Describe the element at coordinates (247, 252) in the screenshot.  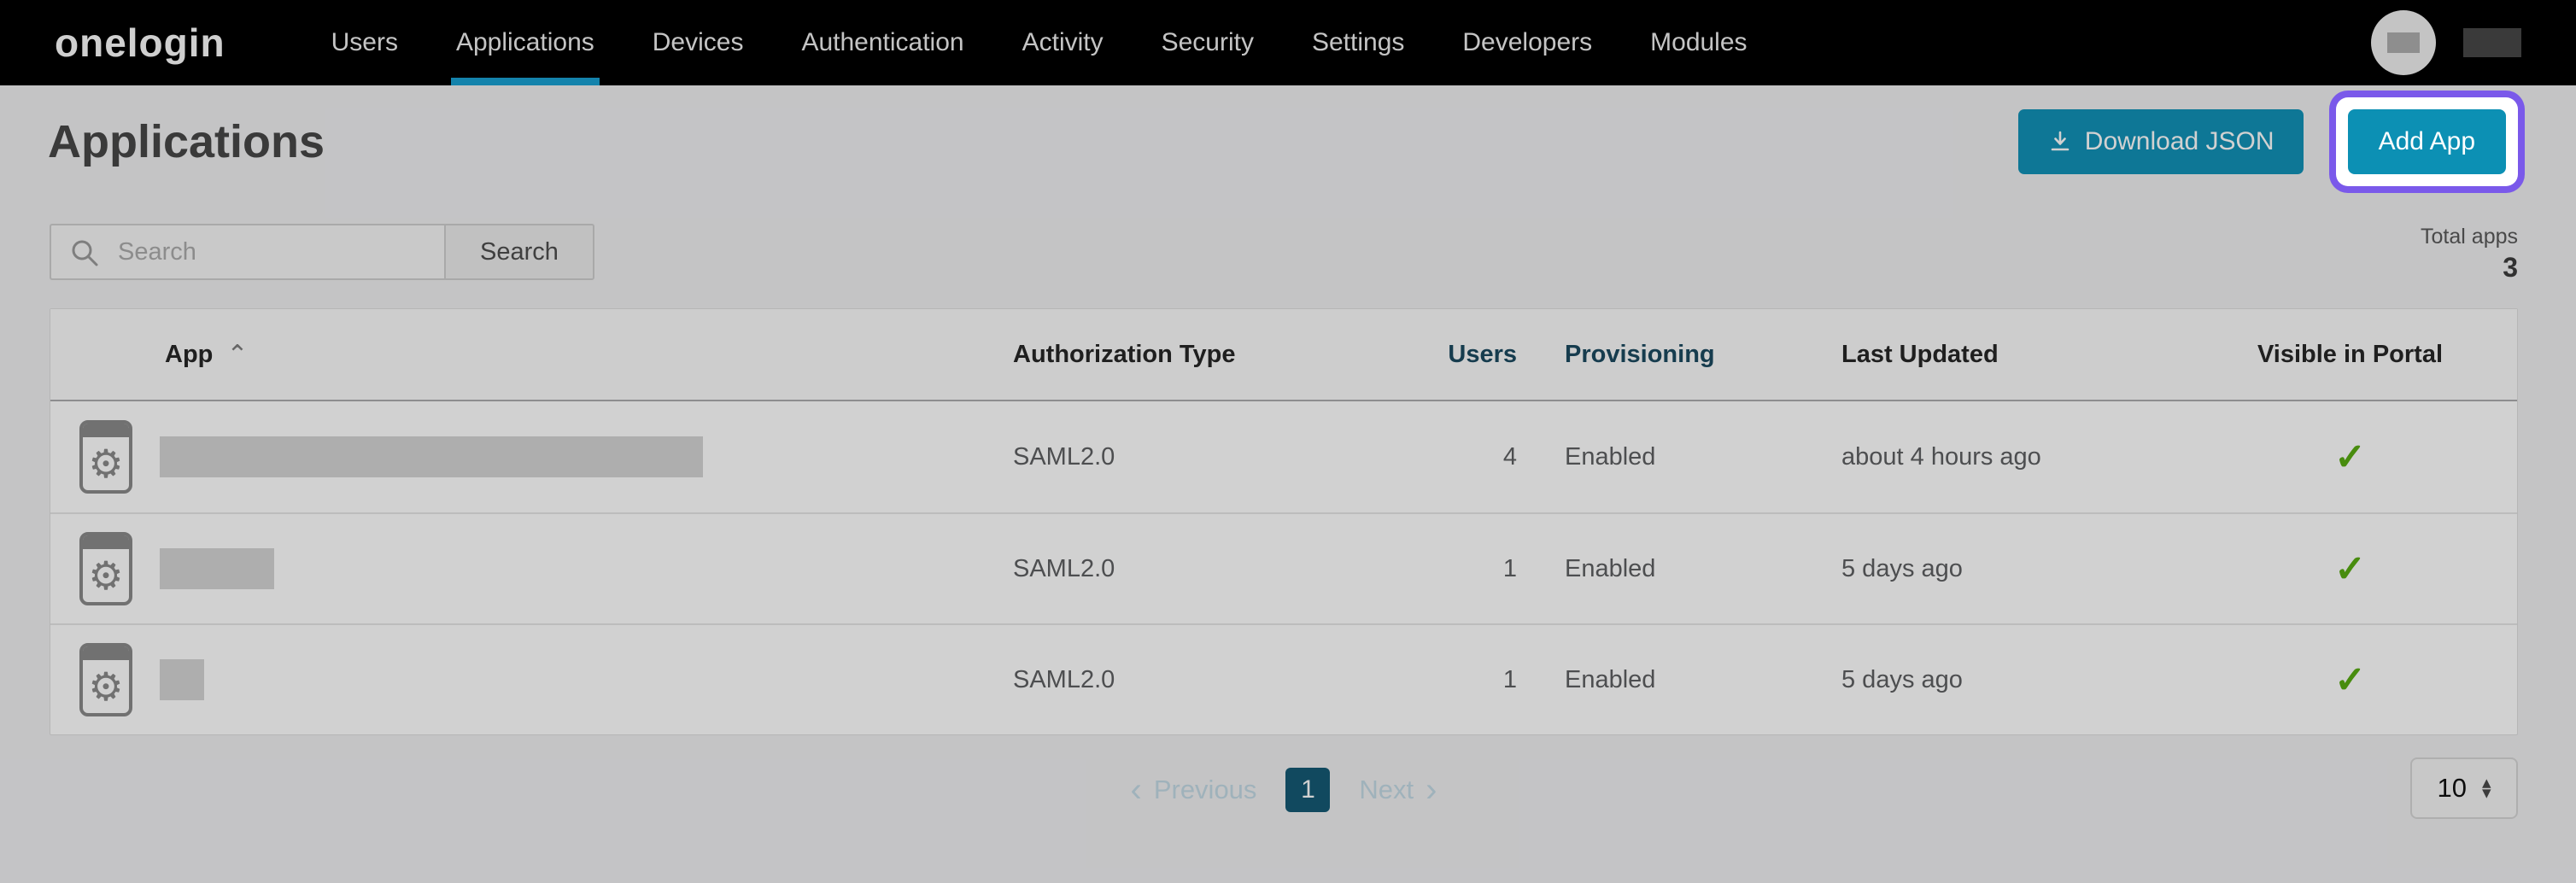
I see `search-input` at that location.